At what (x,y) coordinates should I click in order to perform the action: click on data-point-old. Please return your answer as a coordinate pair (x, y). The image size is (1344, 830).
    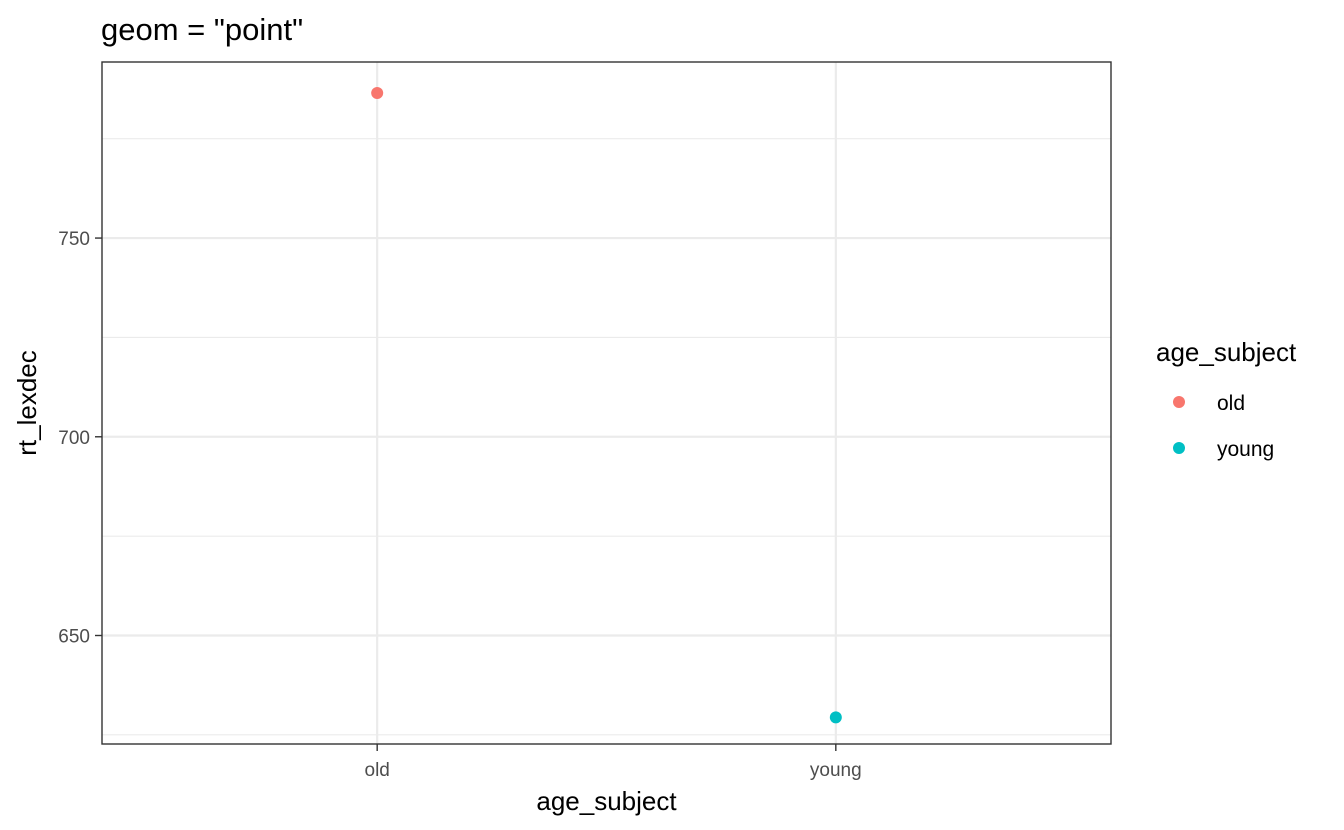
    Looking at the image, I should click on (377, 93).